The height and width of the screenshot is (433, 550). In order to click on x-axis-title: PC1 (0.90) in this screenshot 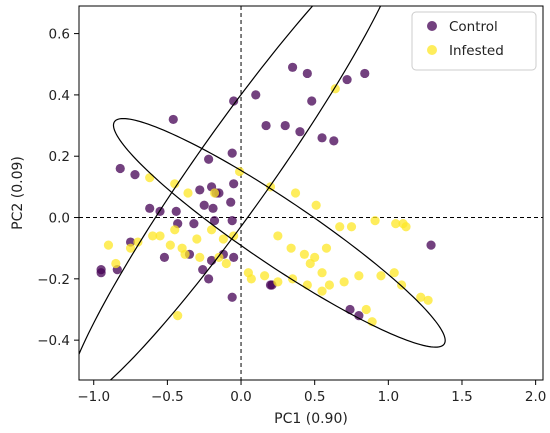, I will do `click(311, 419)`.